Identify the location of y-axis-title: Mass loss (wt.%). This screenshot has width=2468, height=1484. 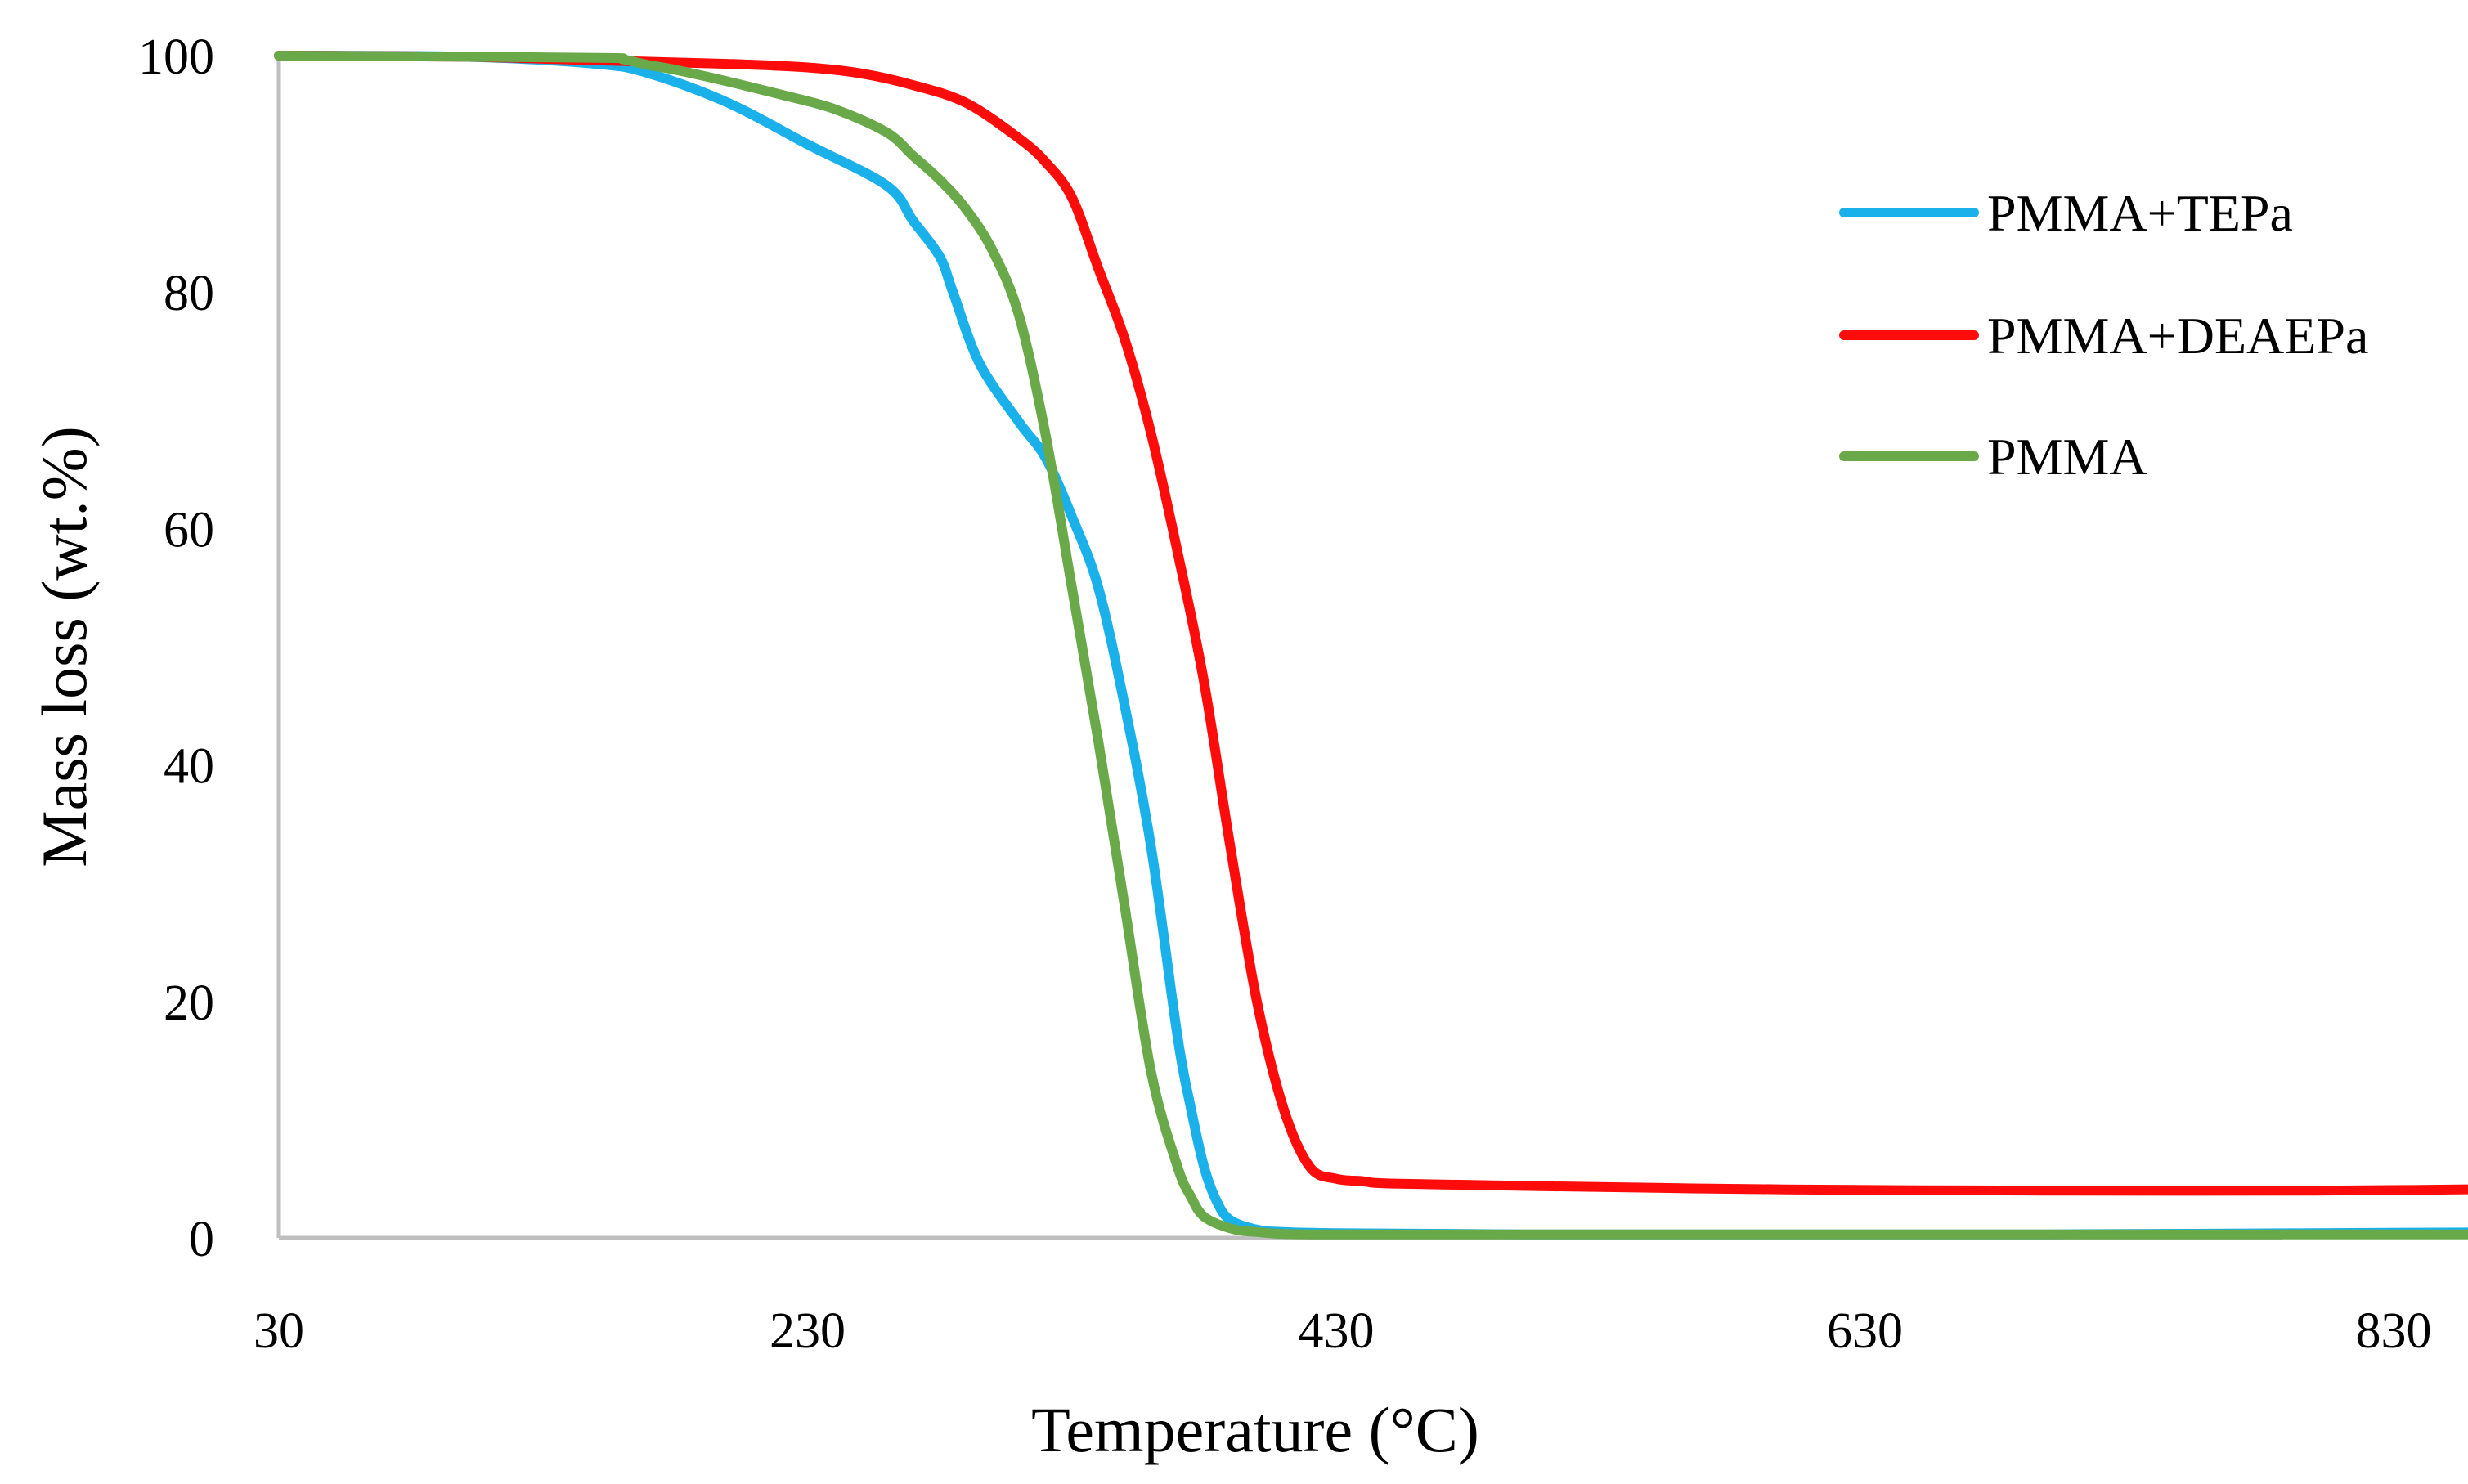
(64, 647).